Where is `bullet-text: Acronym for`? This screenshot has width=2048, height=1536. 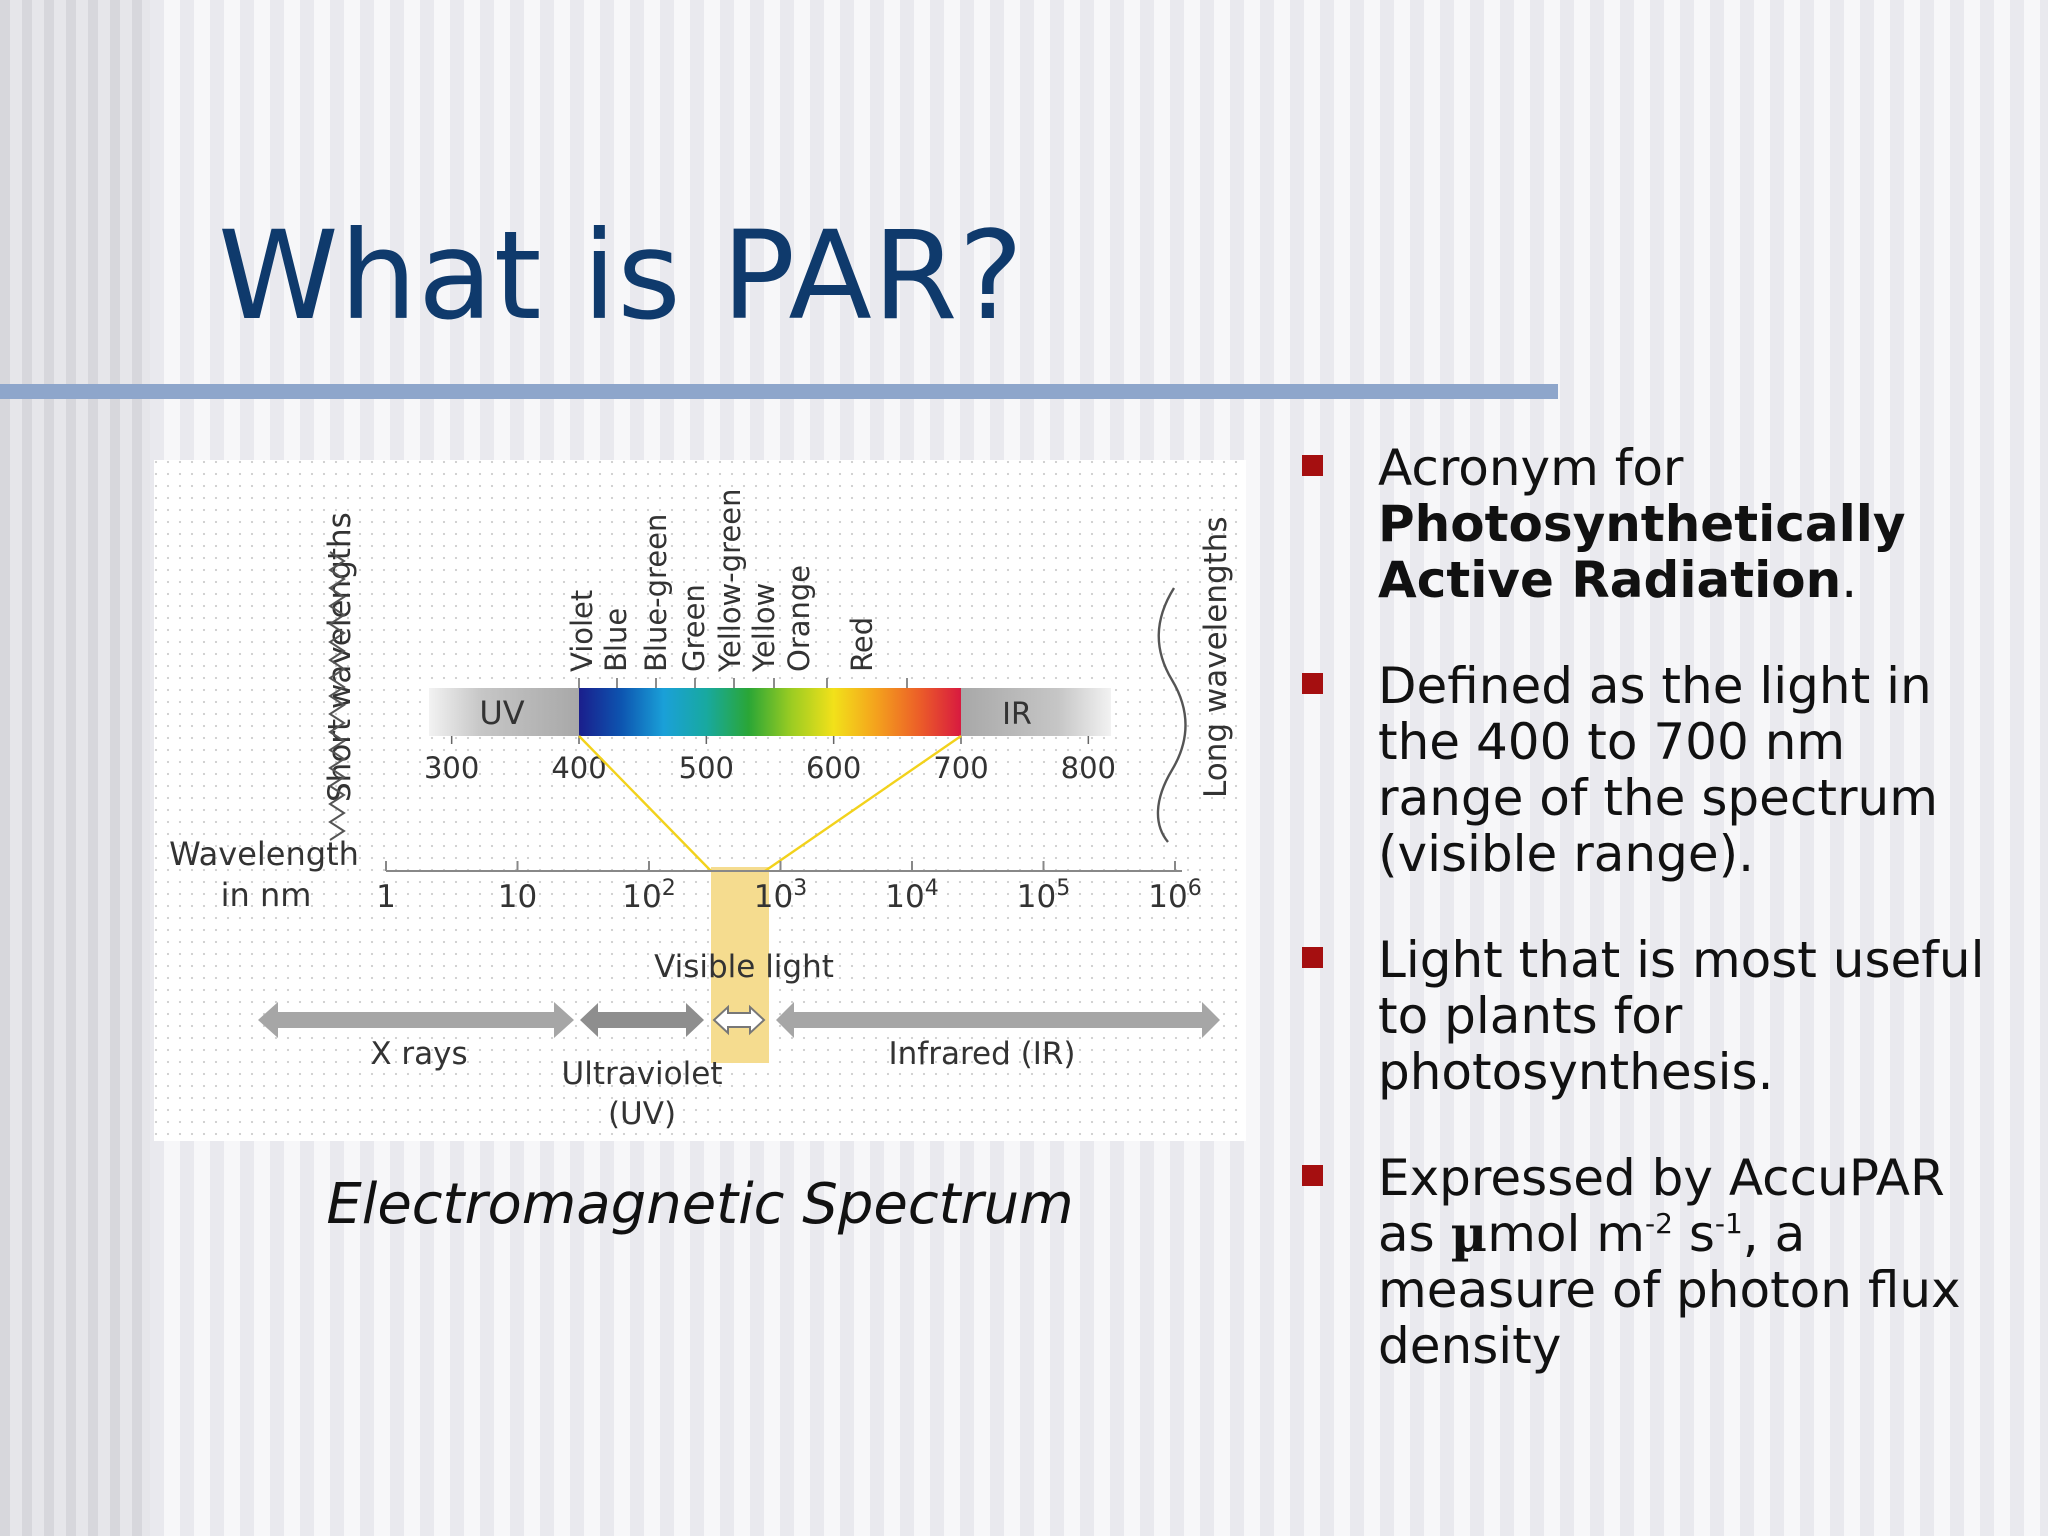 bullet-text: Acronym for is located at coordinates (1531, 468).